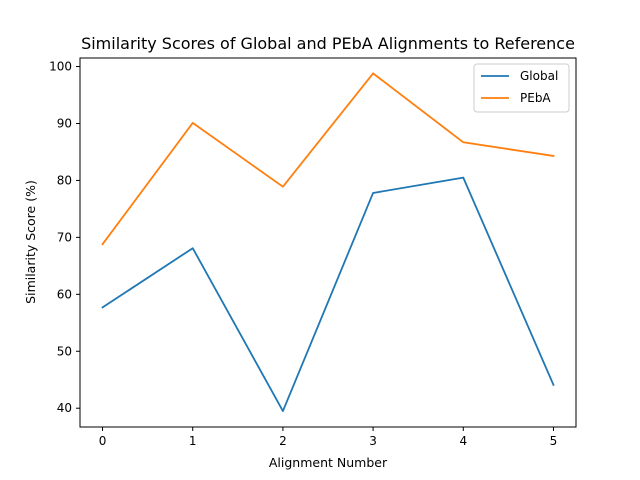  Describe the element at coordinates (64, 408) in the screenshot. I see `y-tick-label: 40` at that location.